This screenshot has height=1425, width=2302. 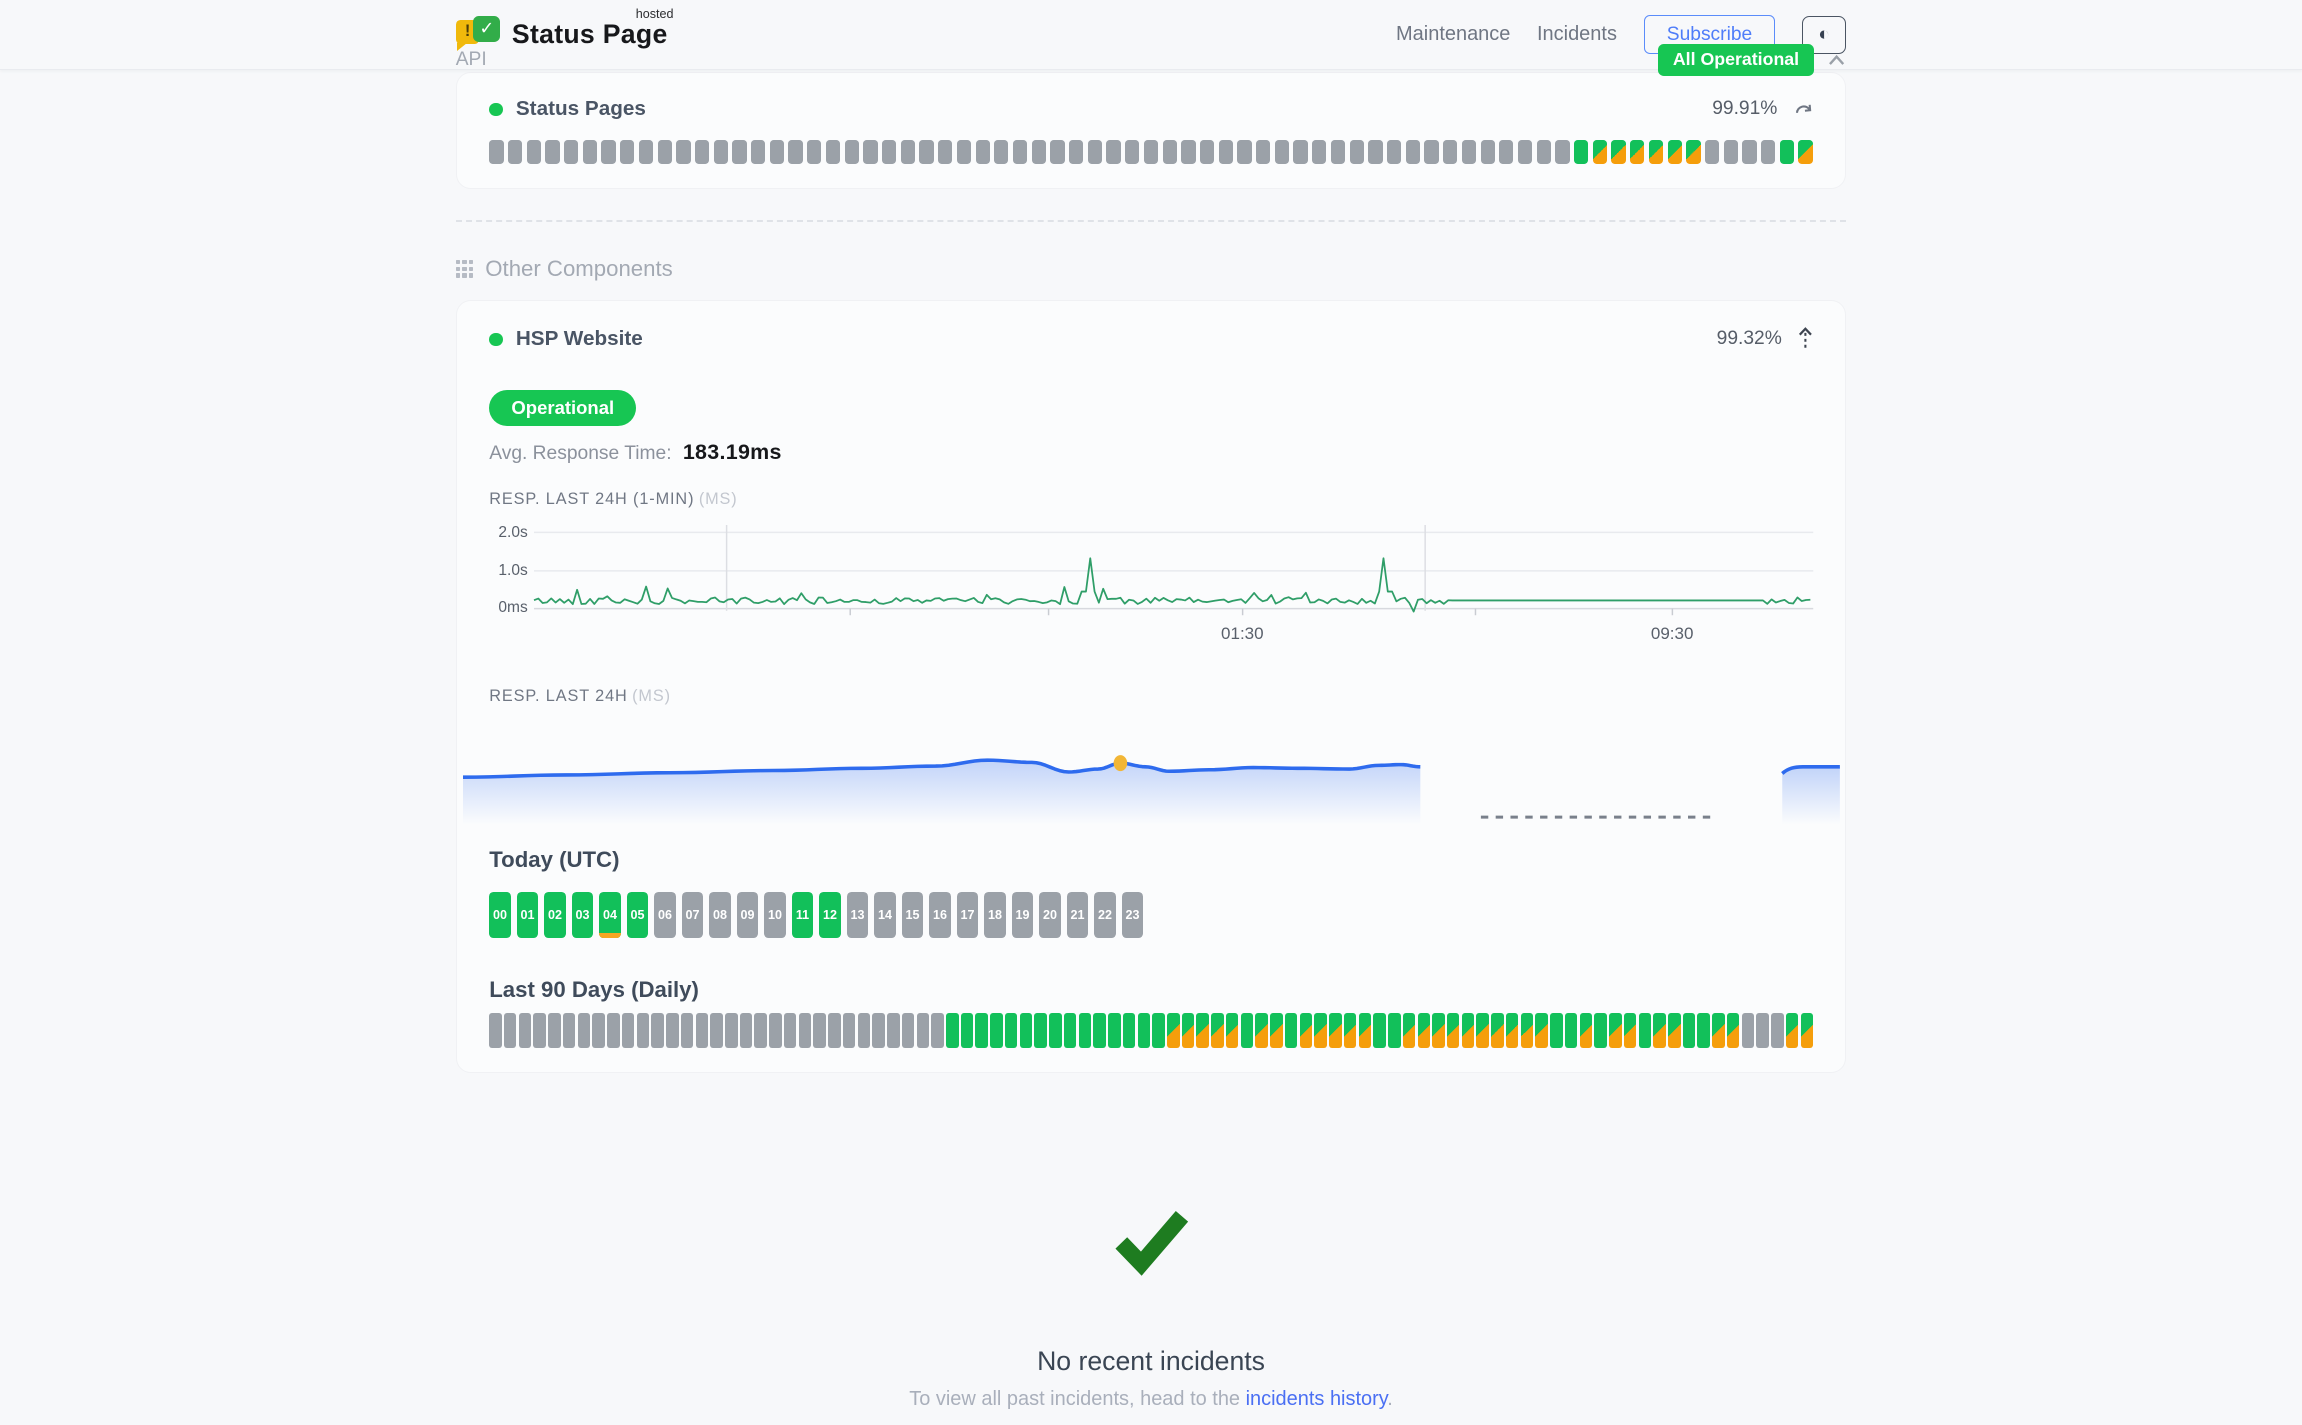 I want to click on today-title: Today (UTC), so click(x=554, y=859).